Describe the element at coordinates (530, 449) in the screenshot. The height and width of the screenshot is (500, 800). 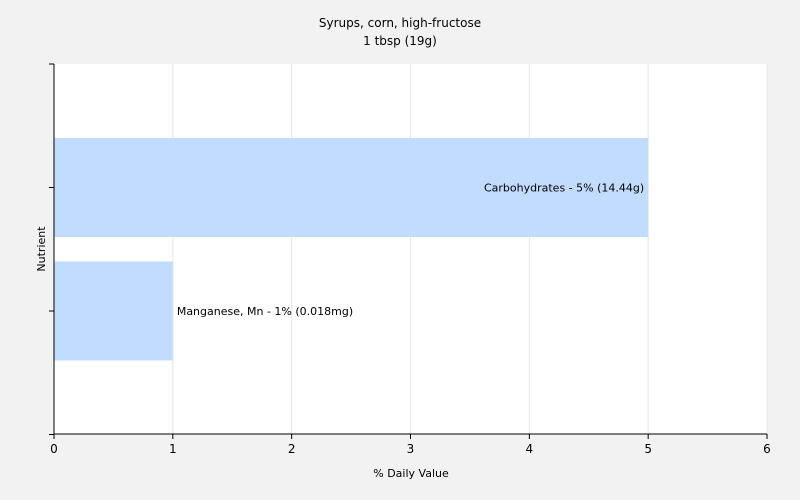
I see `x-tick-label: 4` at that location.